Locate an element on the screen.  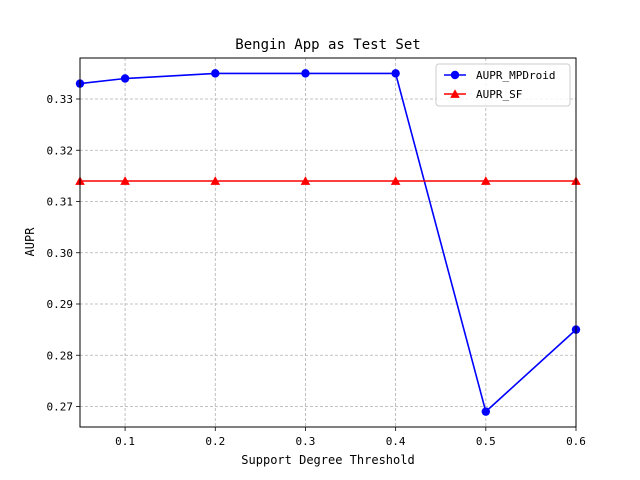
x-tick-label: 0.5 is located at coordinates (486, 441).